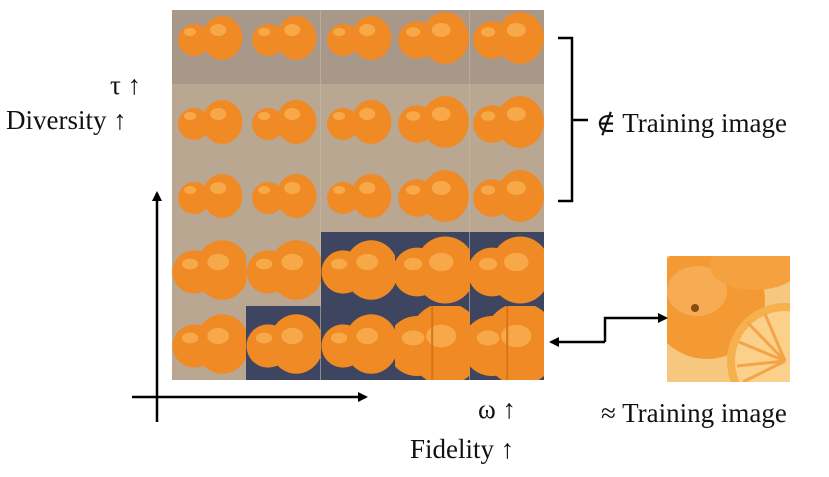 Image resolution: width=829 pixels, height=477 pixels. I want to click on training-image-crop, so click(728, 319).